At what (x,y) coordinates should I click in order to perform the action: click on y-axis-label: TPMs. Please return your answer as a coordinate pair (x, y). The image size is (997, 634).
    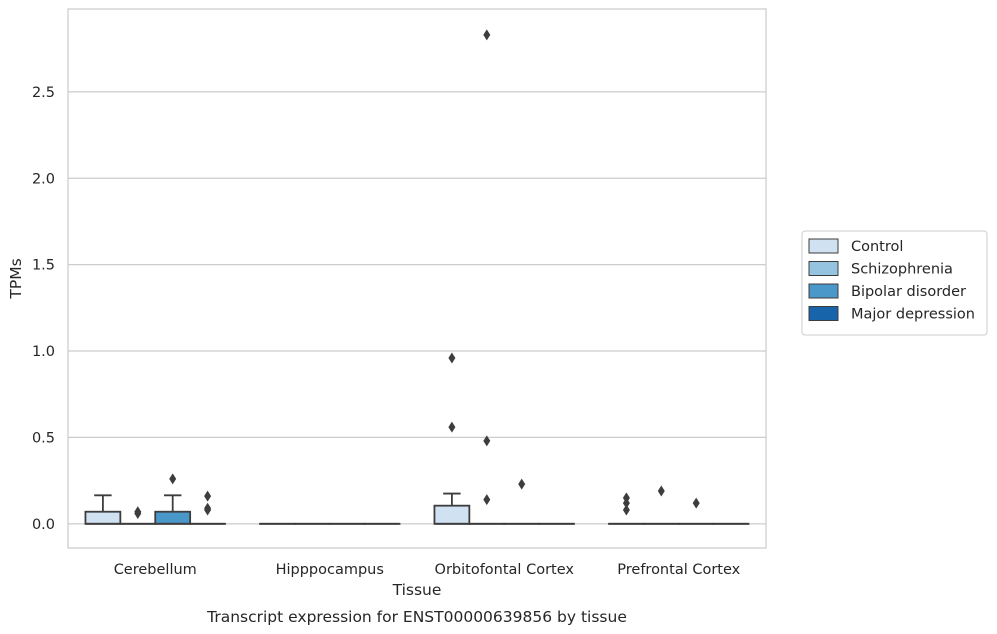
    Looking at the image, I should click on (16, 278).